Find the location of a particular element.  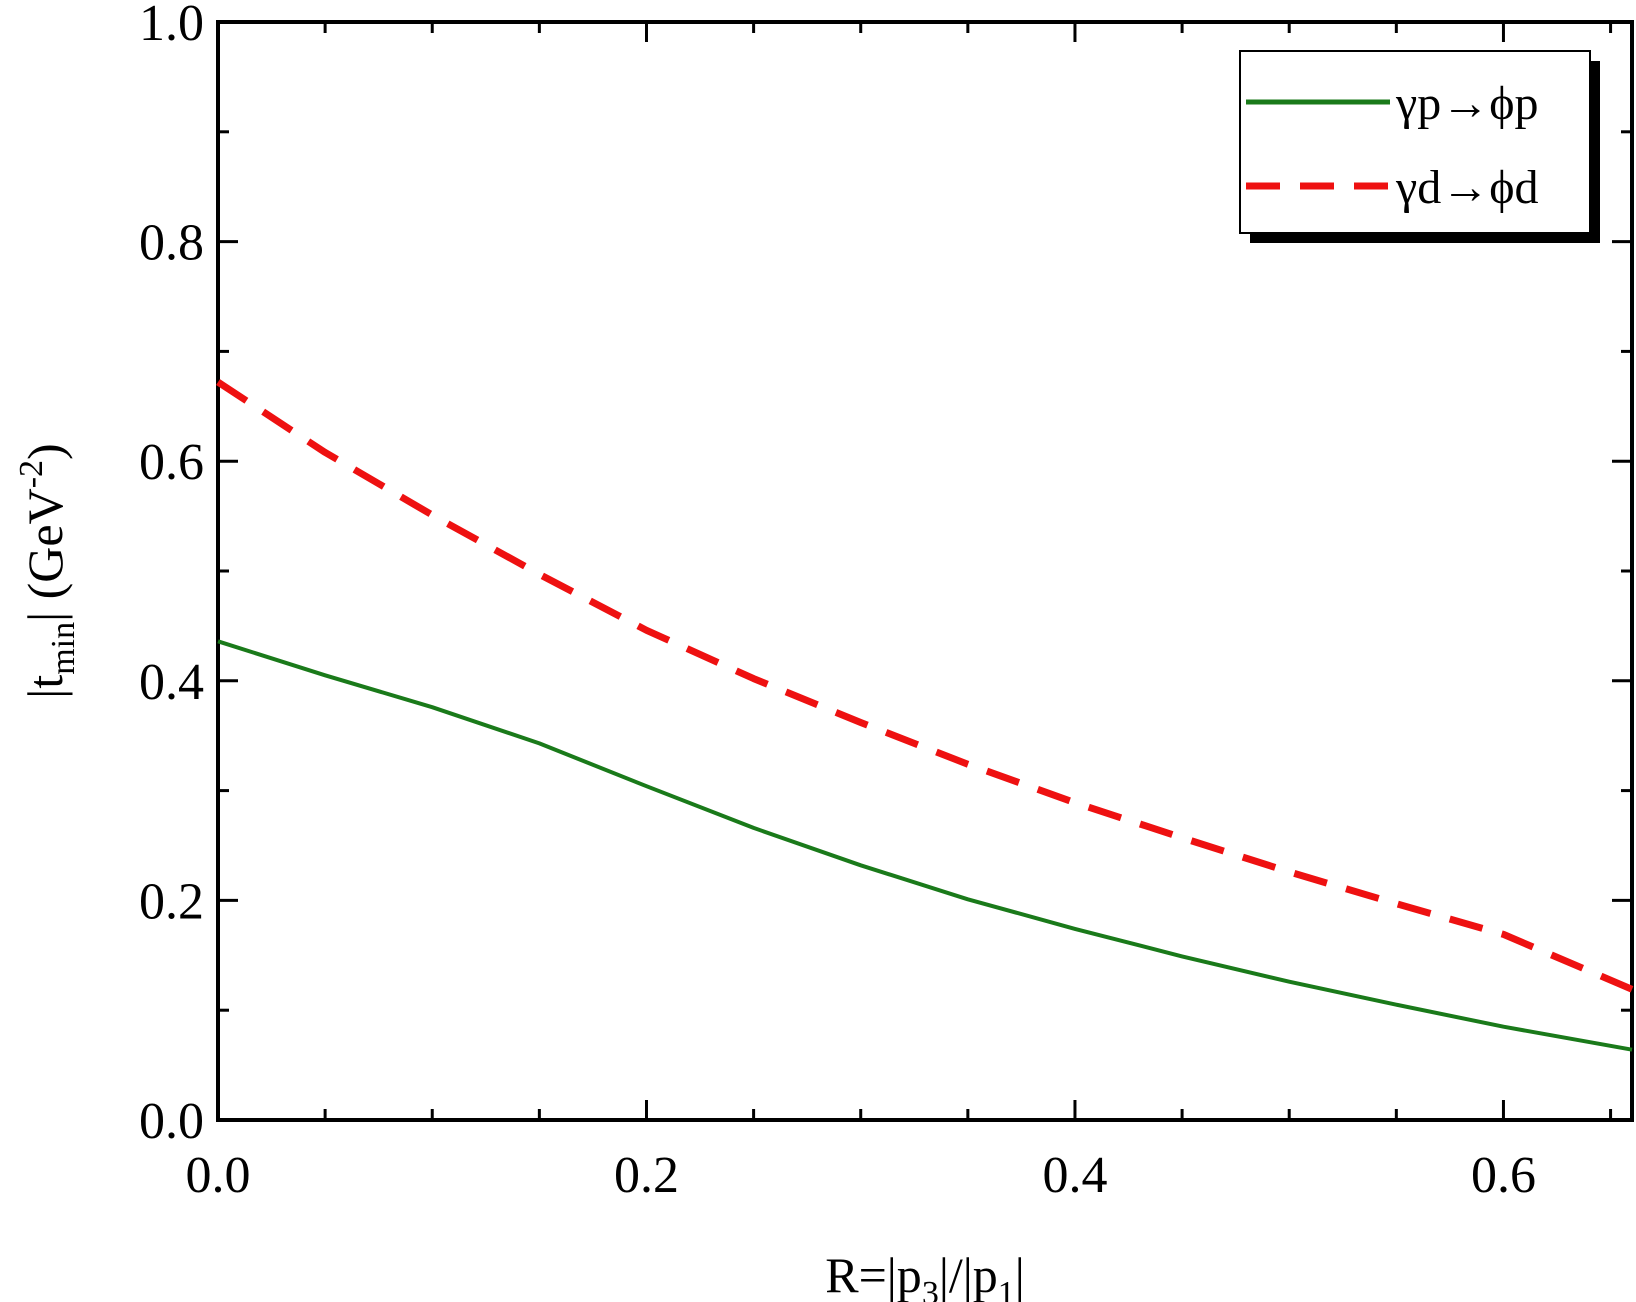

y-tick-label: 0.2 is located at coordinates (171, 901).